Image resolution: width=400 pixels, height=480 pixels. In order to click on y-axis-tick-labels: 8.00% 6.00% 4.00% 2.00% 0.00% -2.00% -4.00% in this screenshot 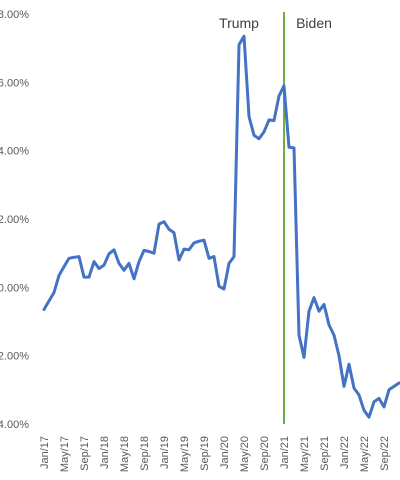, I will do `click(14, 220)`.